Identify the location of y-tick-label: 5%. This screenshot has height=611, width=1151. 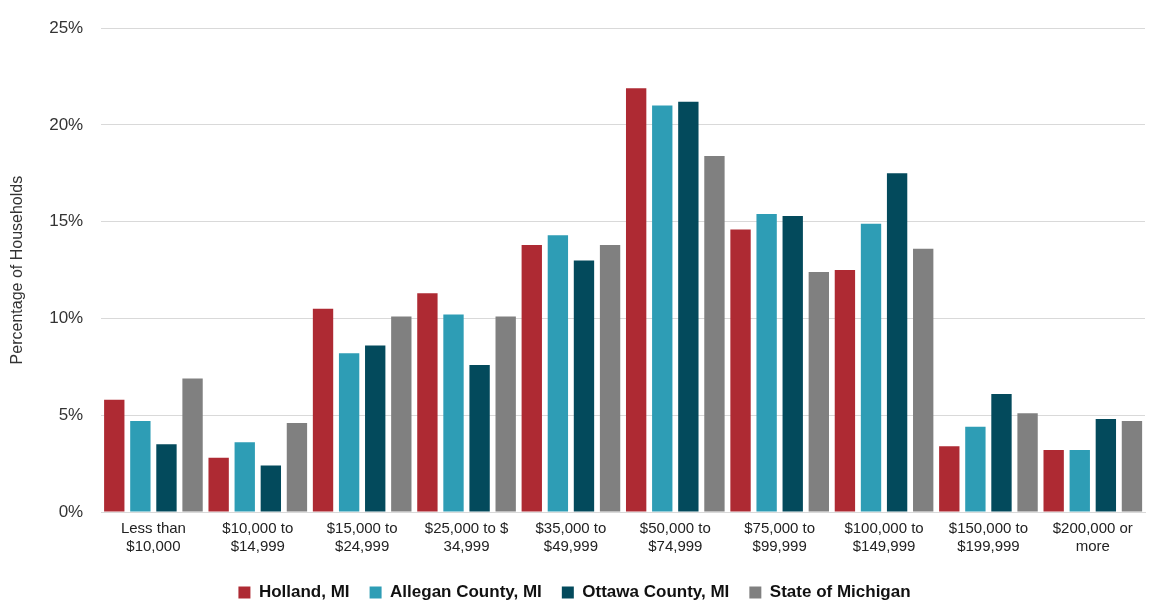
(71, 414).